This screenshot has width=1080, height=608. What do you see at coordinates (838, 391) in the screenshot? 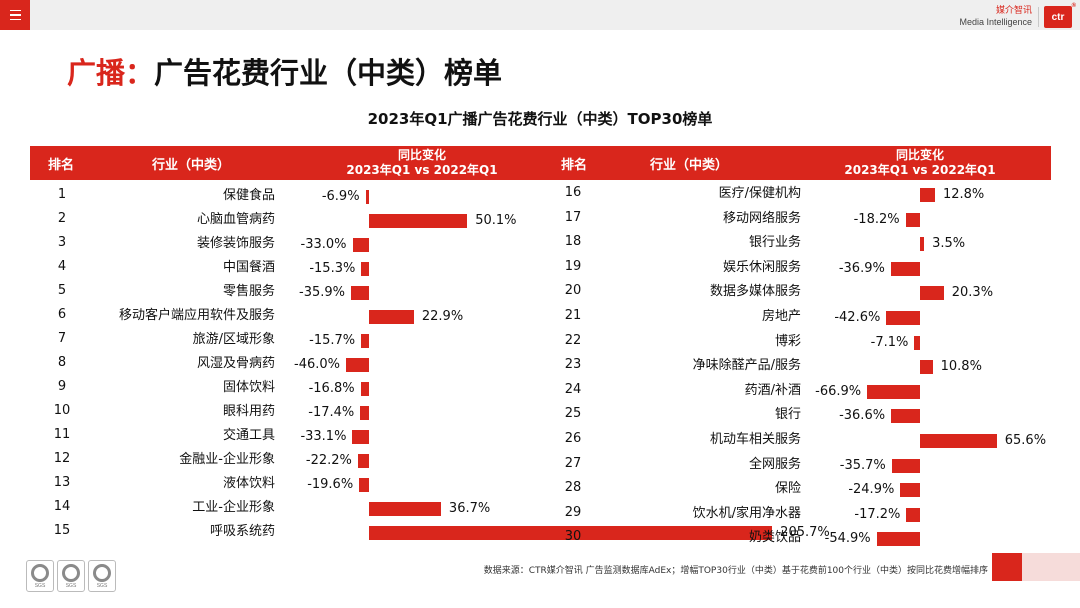
I see `value-label: -66.9%` at bounding box center [838, 391].